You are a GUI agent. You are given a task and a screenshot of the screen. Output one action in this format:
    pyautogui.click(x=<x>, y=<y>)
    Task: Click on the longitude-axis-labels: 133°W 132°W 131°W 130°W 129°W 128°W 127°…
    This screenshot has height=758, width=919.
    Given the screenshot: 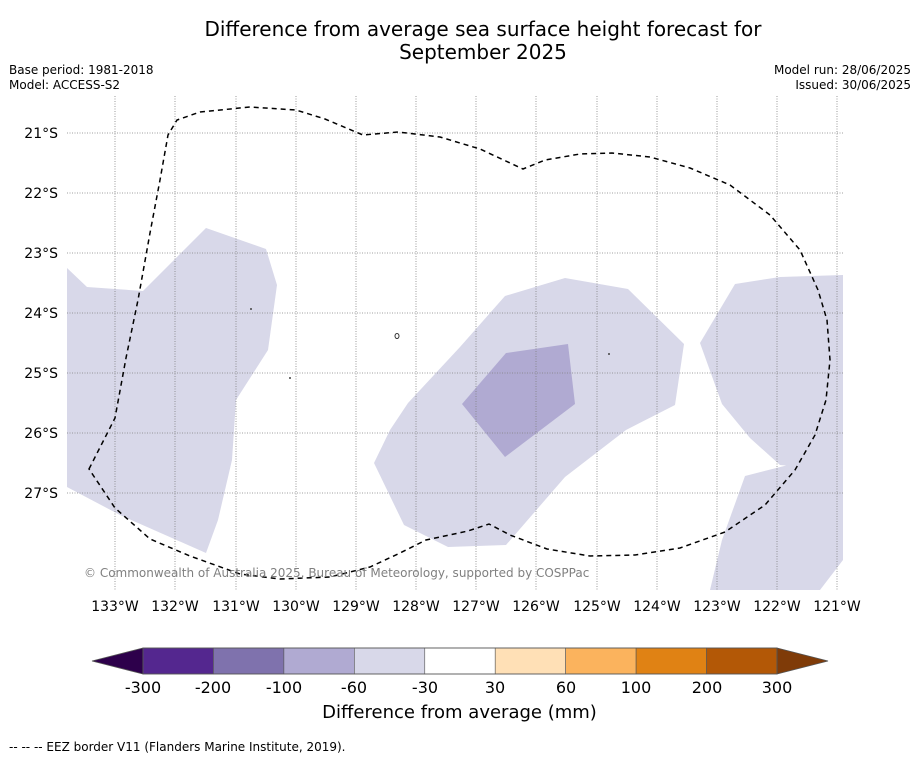 What is the action you would take?
    pyautogui.click(x=476, y=607)
    